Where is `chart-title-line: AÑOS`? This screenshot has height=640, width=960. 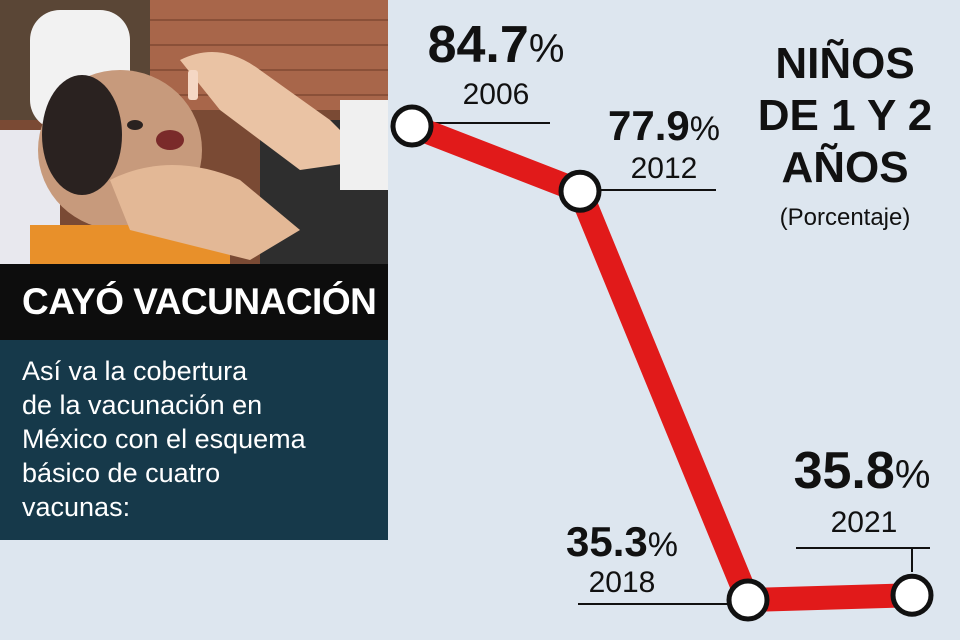 chart-title-line: AÑOS is located at coordinates (845, 167).